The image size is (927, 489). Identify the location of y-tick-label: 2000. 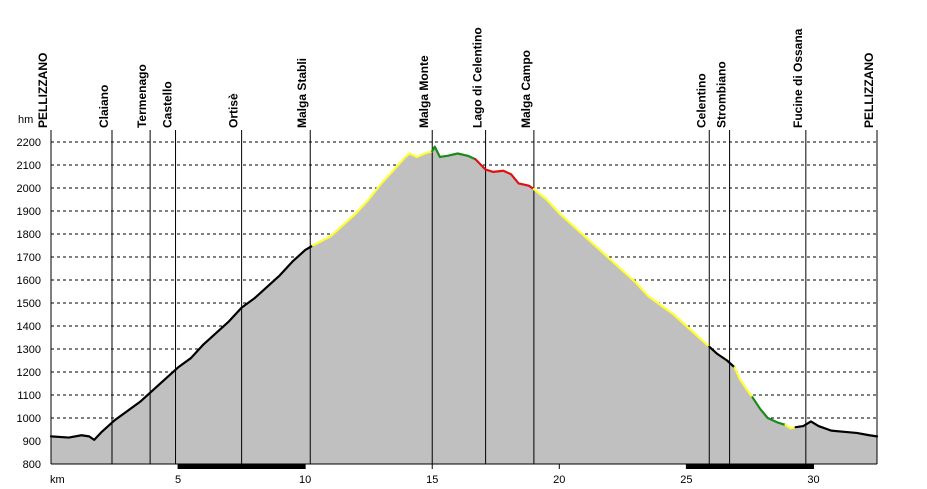
(29, 189).